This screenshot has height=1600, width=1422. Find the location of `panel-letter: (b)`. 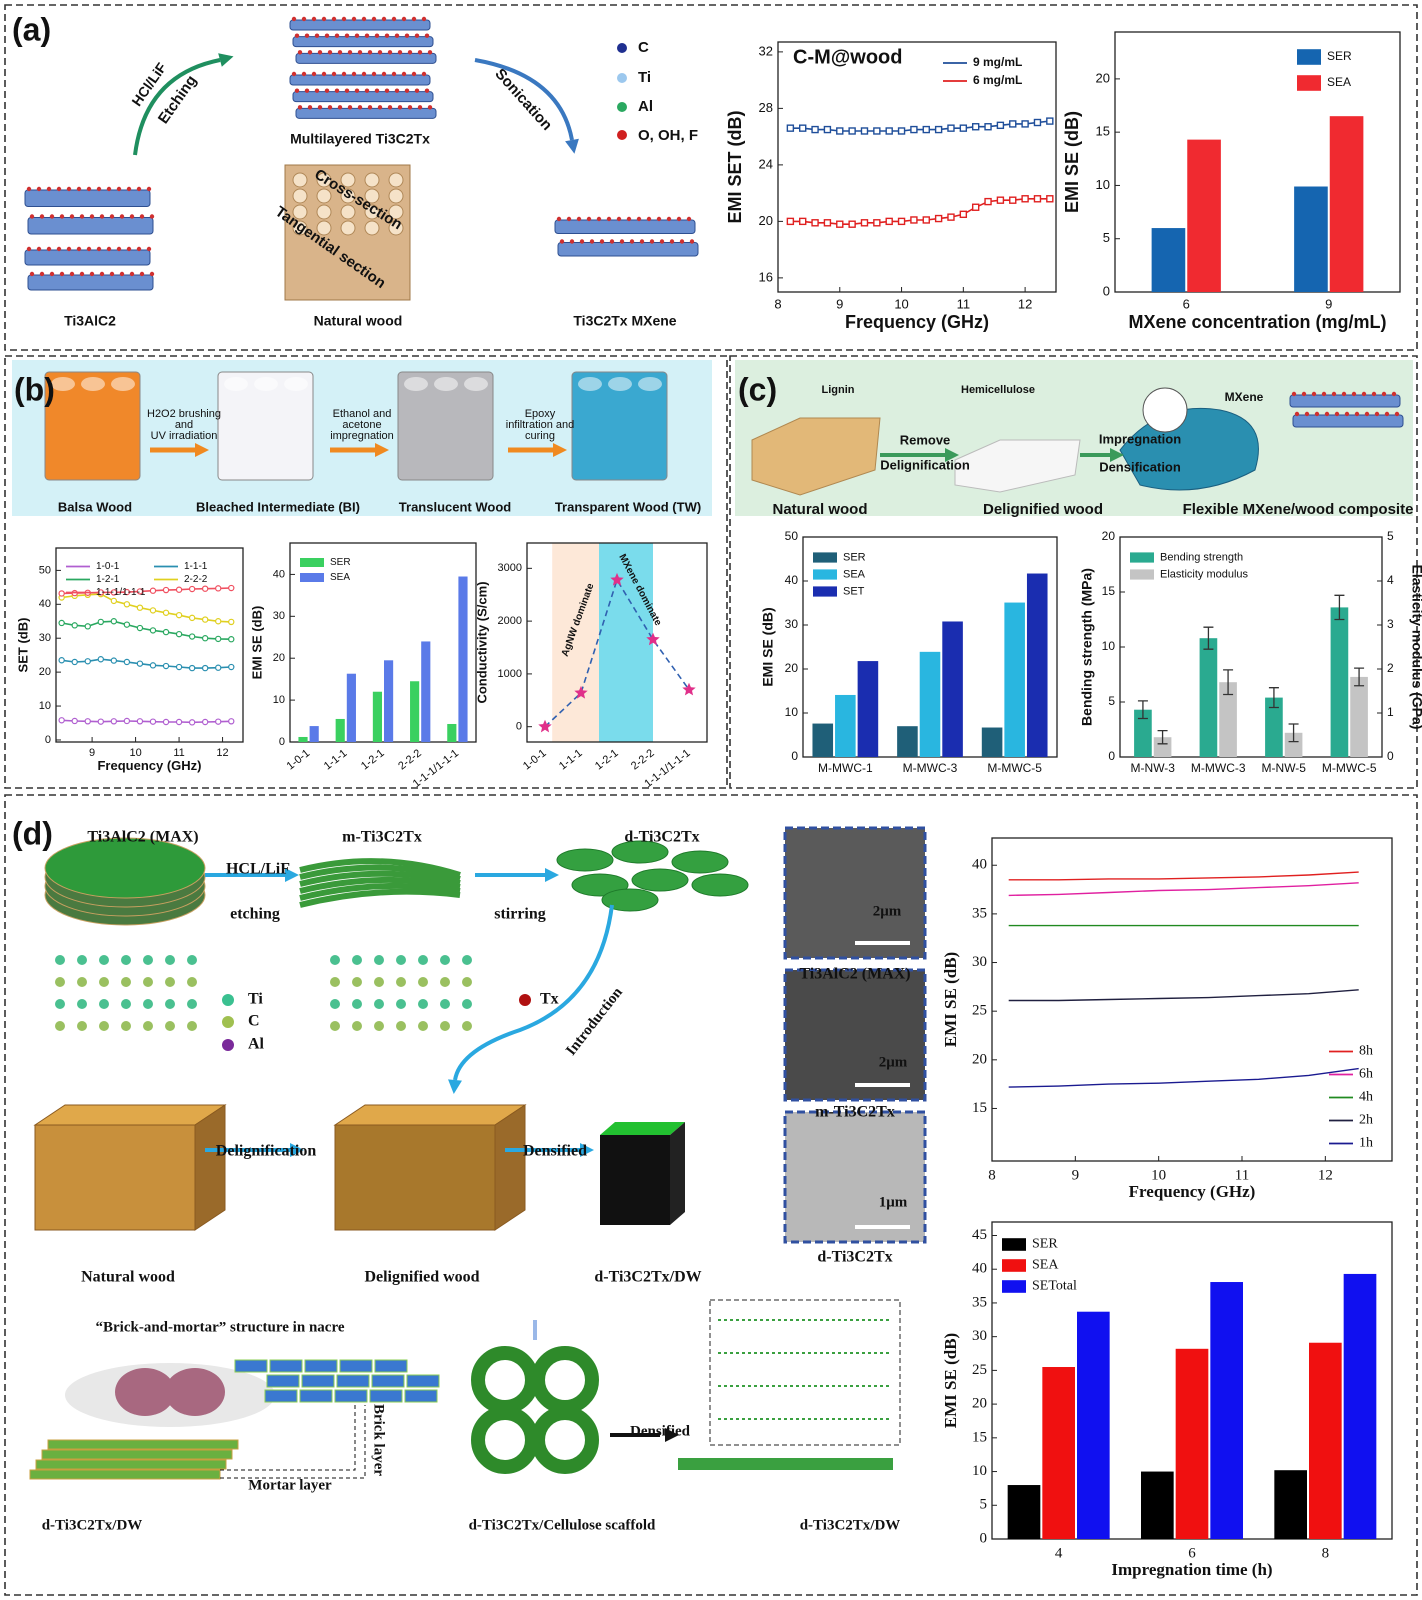

panel-letter: (b) is located at coordinates (34, 389).